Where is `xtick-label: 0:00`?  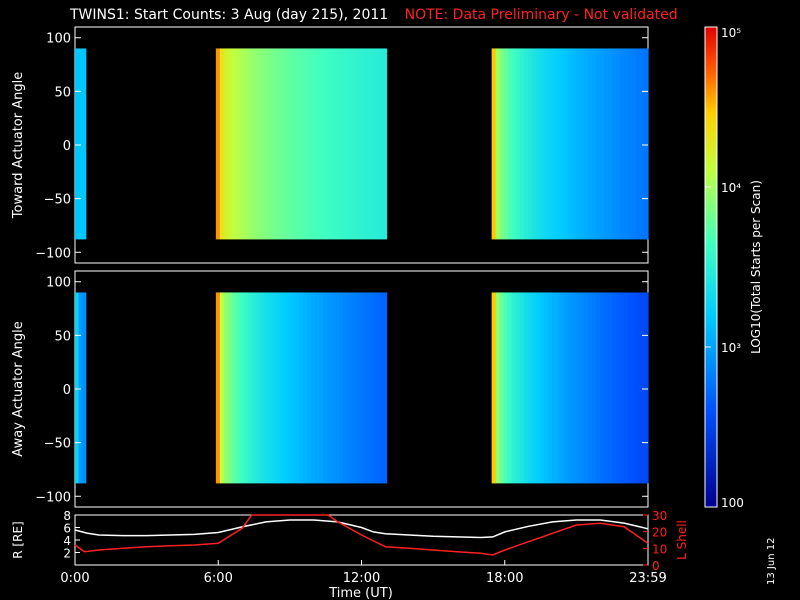
xtick-label: 0:00 is located at coordinates (74, 578).